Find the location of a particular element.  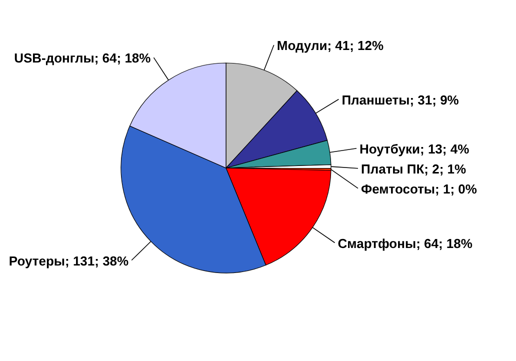

slice-label: Платы ПК; 2; 1% is located at coordinates (413, 168).